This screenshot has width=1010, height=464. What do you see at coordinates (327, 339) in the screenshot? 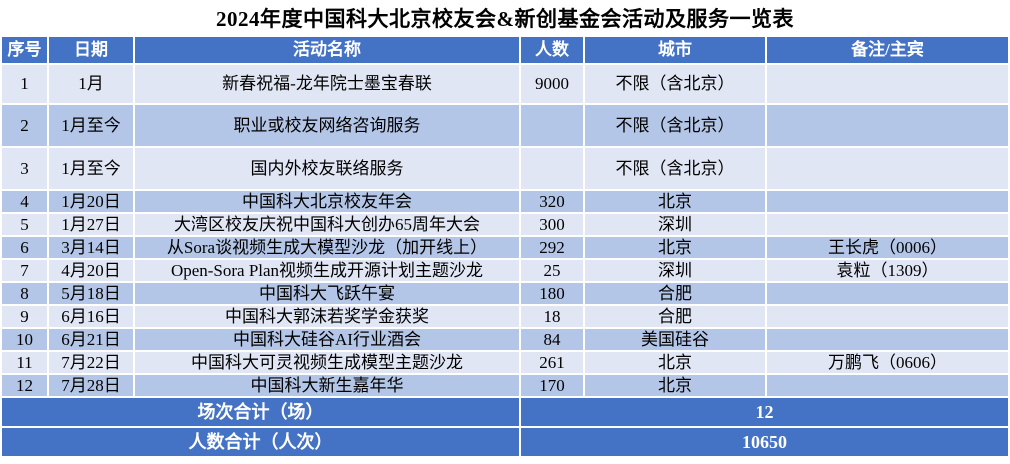
I see `cell-activity: 中国科大硅谷AI行业酒会` at bounding box center [327, 339].